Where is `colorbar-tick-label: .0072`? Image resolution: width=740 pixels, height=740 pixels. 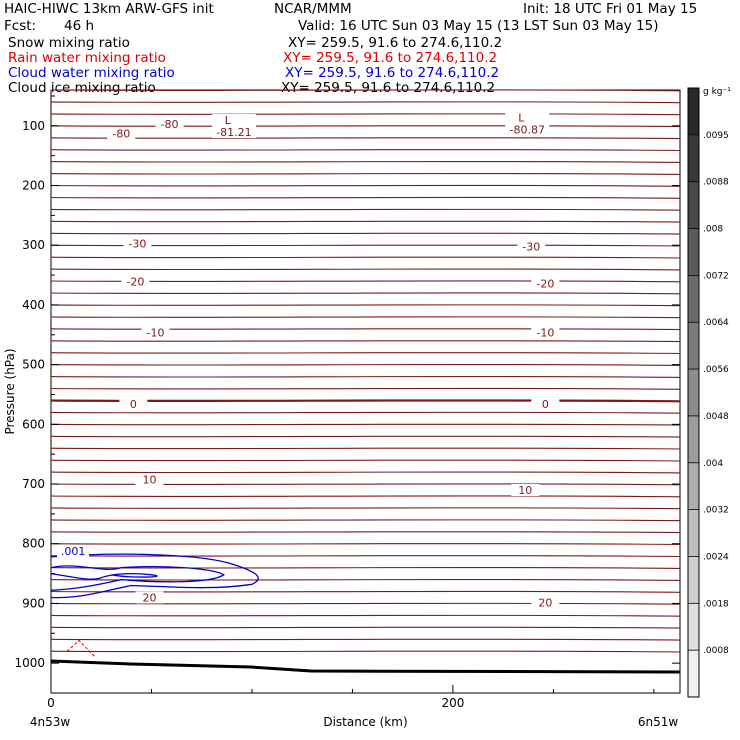
colorbar-tick-label: .0072 is located at coordinates (716, 276).